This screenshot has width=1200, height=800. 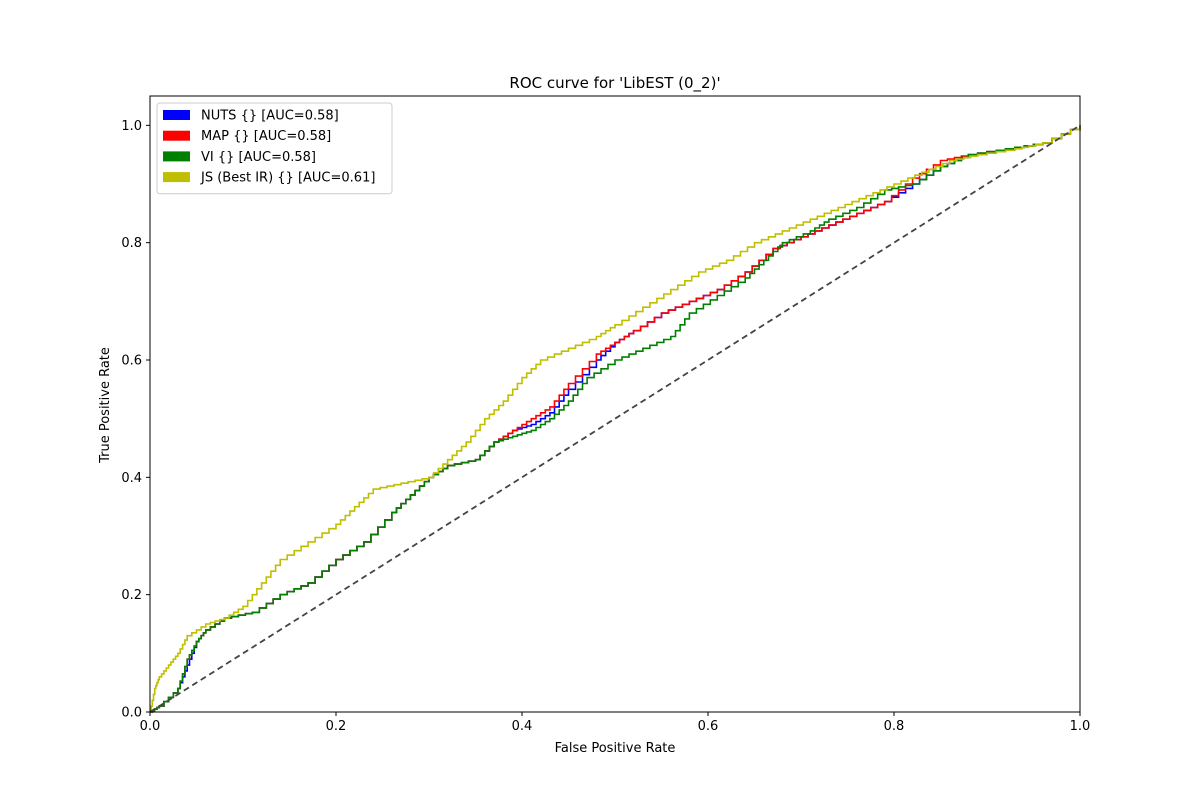 I want to click on y-tick-label: 0.2, so click(x=131, y=595).